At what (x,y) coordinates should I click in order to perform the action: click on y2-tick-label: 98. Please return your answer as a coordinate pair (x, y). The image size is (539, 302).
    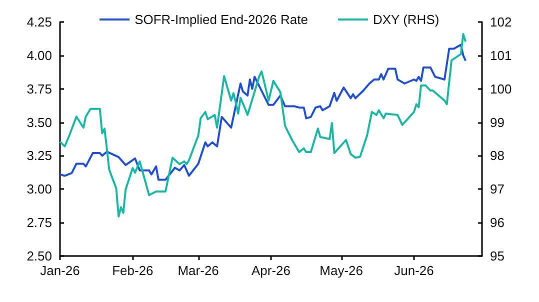
    Looking at the image, I should click on (497, 156).